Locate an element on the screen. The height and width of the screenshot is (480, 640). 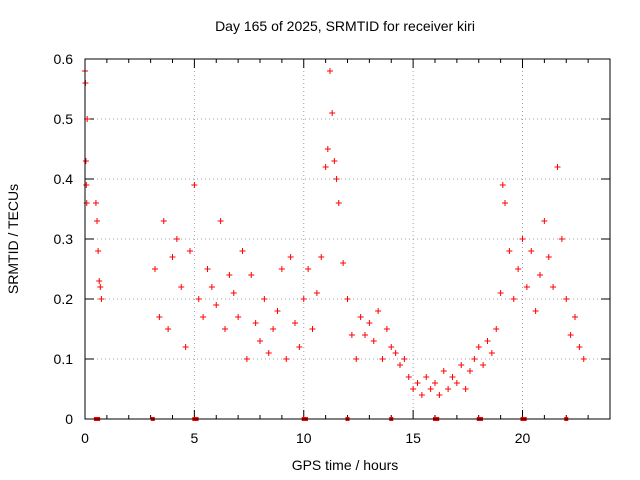
y-tick-labels: 0 0.1 0.2 0.3 0.4 0.5 0.6 is located at coordinates (64, 239).